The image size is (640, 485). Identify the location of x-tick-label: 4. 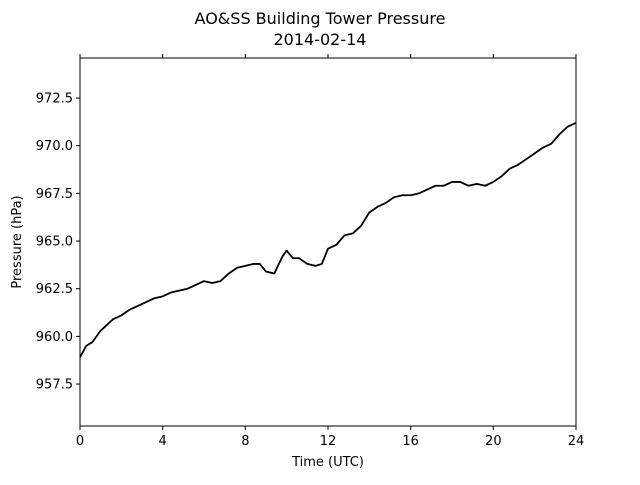
(163, 441).